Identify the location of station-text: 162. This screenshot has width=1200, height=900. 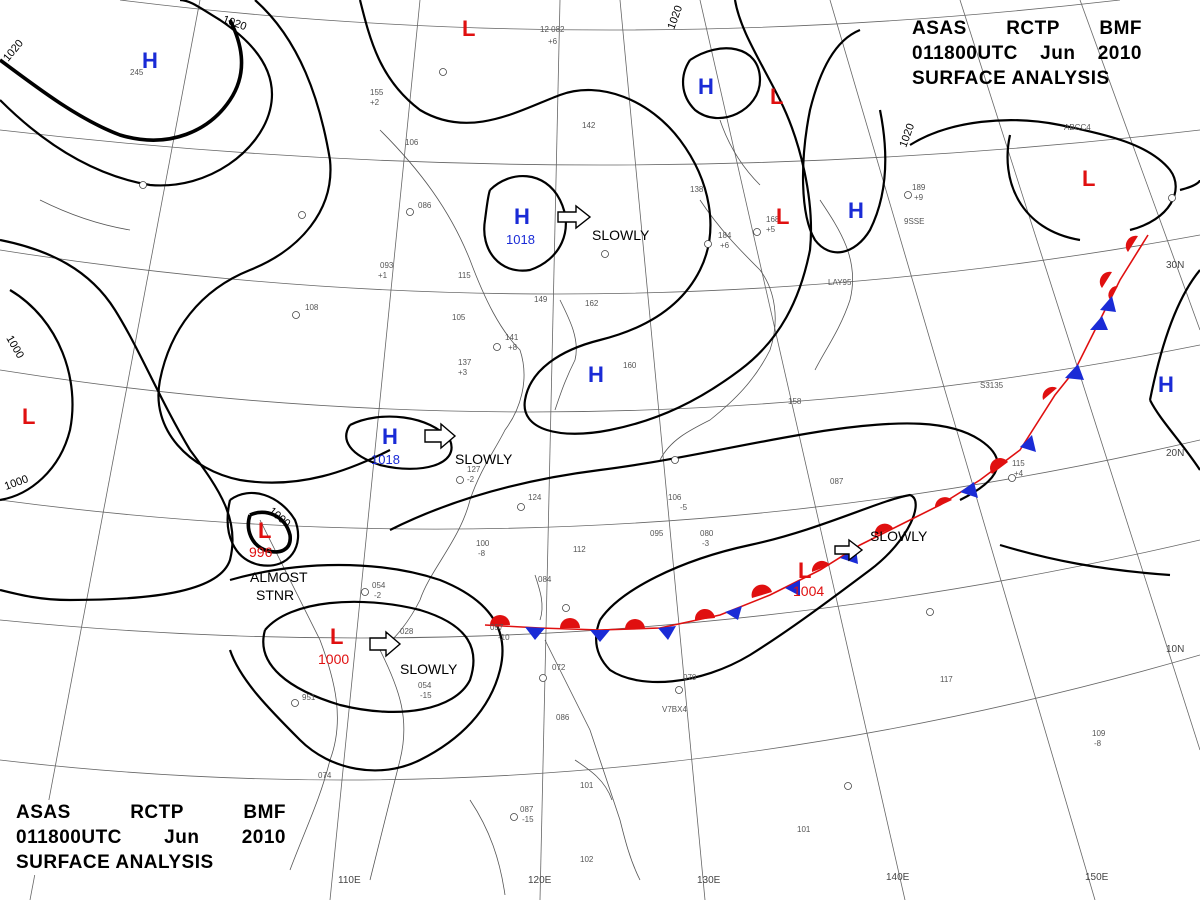
(592, 303).